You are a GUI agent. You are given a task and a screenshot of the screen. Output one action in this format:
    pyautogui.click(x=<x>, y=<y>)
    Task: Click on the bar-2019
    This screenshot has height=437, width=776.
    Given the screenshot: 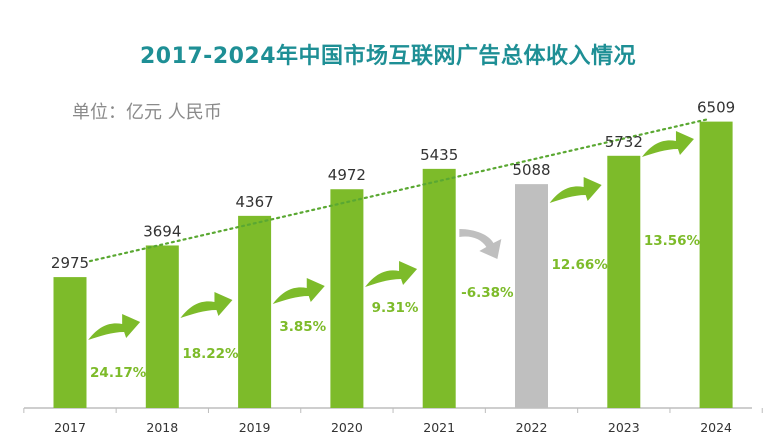 What is the action you would take?
    pyautogui.click(x=255, y=311)
    